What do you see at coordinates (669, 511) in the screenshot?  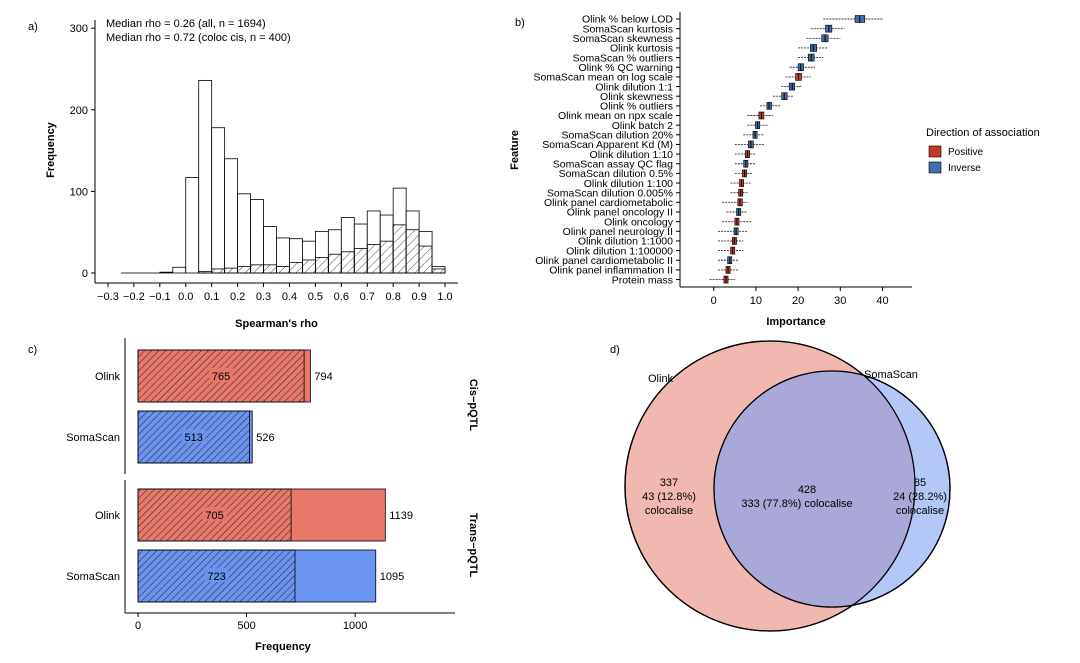 I see `venn-left-word: colocalise` at bounding box center [669, 511].